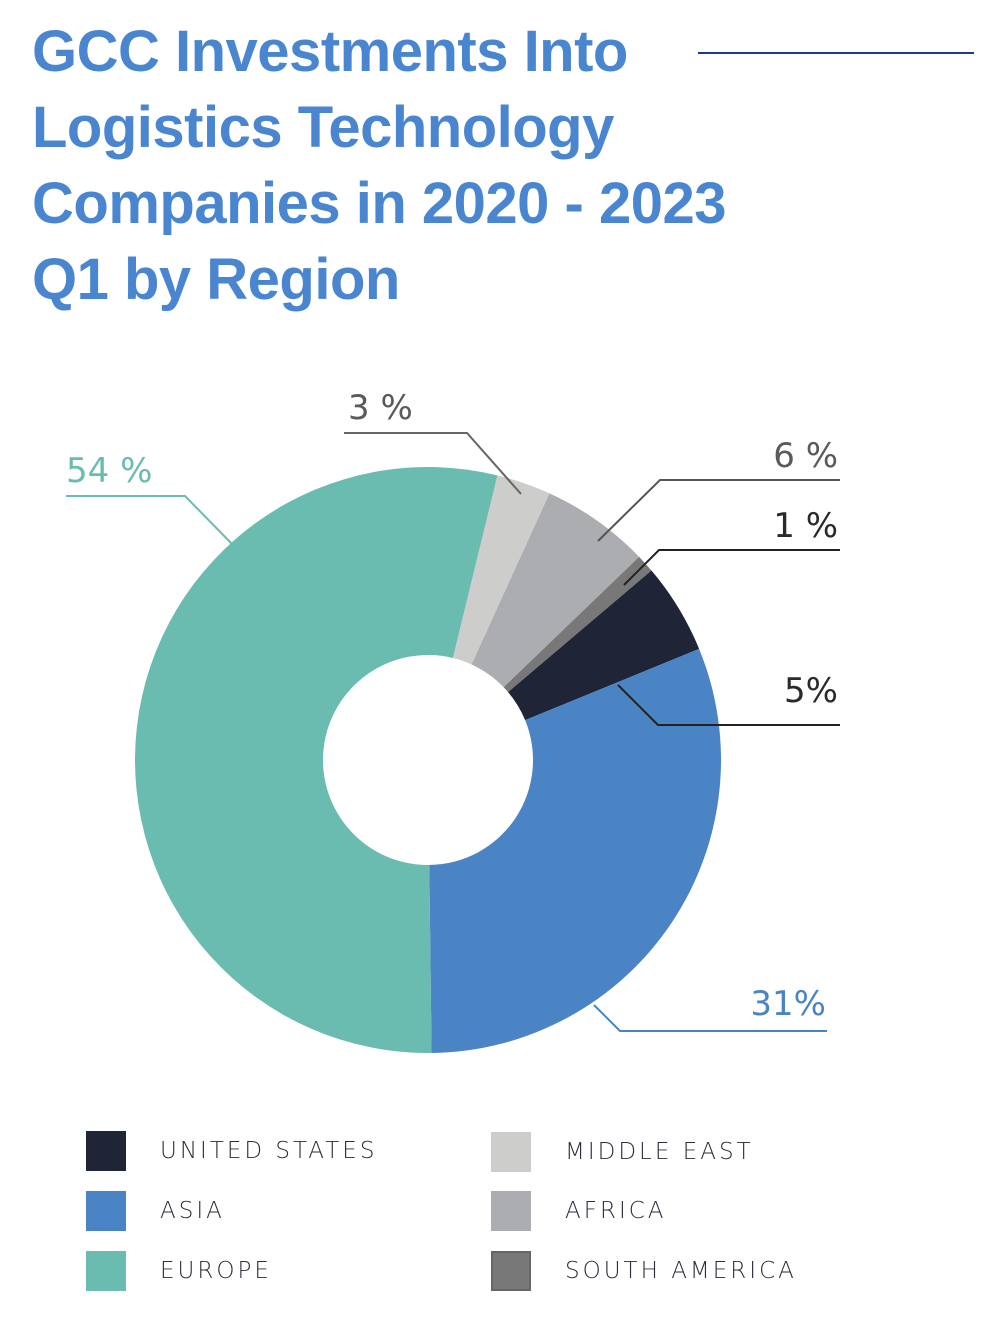 Image resolution: width=1000 pixels, height=1344 pixels. I want to click on legend-label: MIDDLE EAST, so click(659, 1152).